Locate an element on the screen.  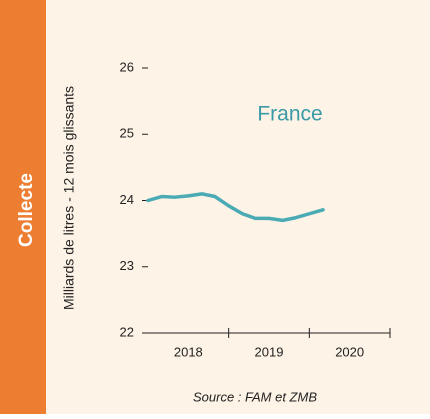
y-tick-label: 22 is located at coordinates (127, 331).